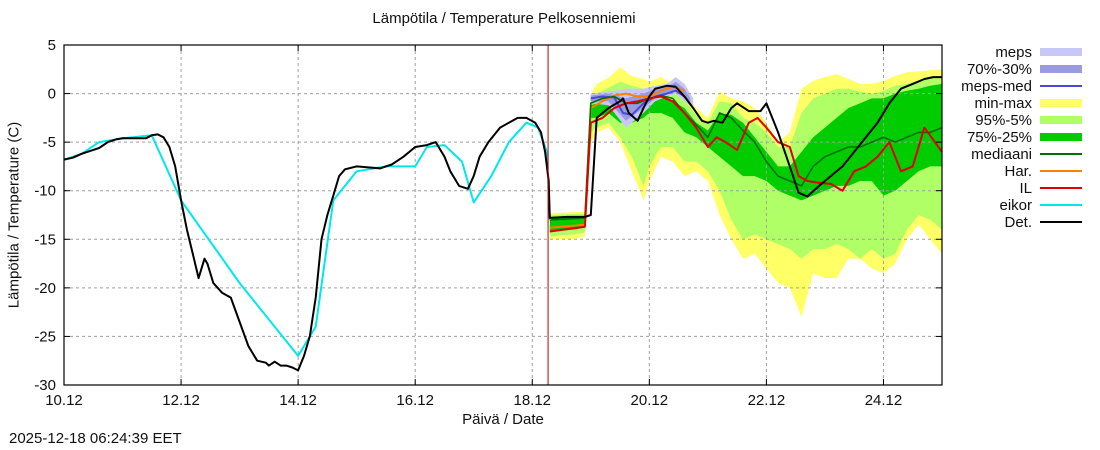 The height and width of the screenshot is (450, 1100). I want to click on legend-label: Det., so click(1018, 222).